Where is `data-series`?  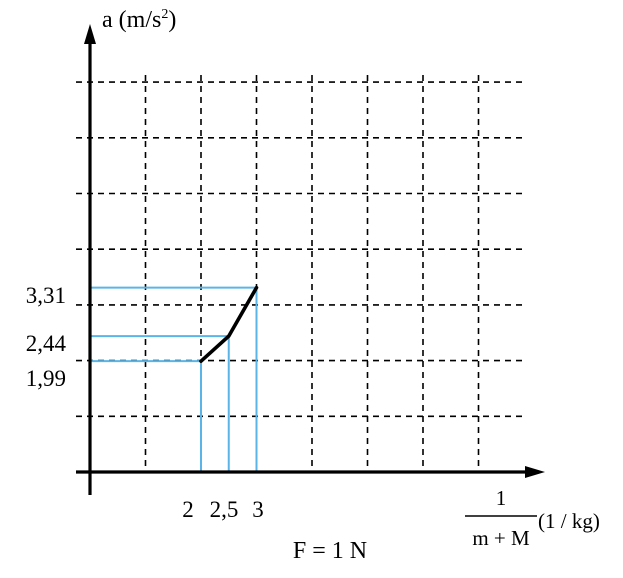 data-series is located at coordinates (229, 324).